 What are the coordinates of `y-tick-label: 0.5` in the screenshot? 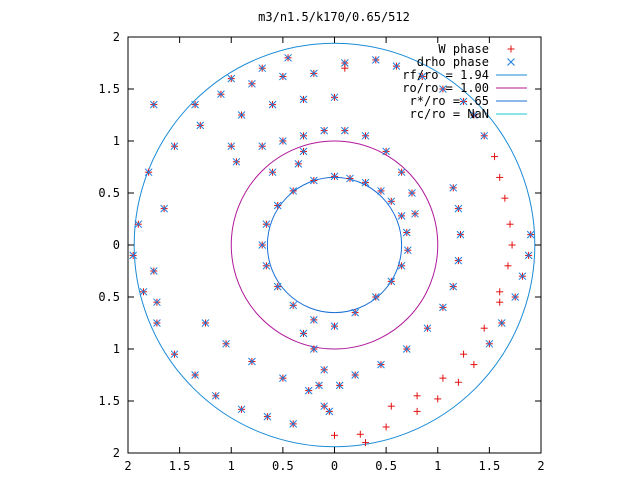 It's located at (109, 193).